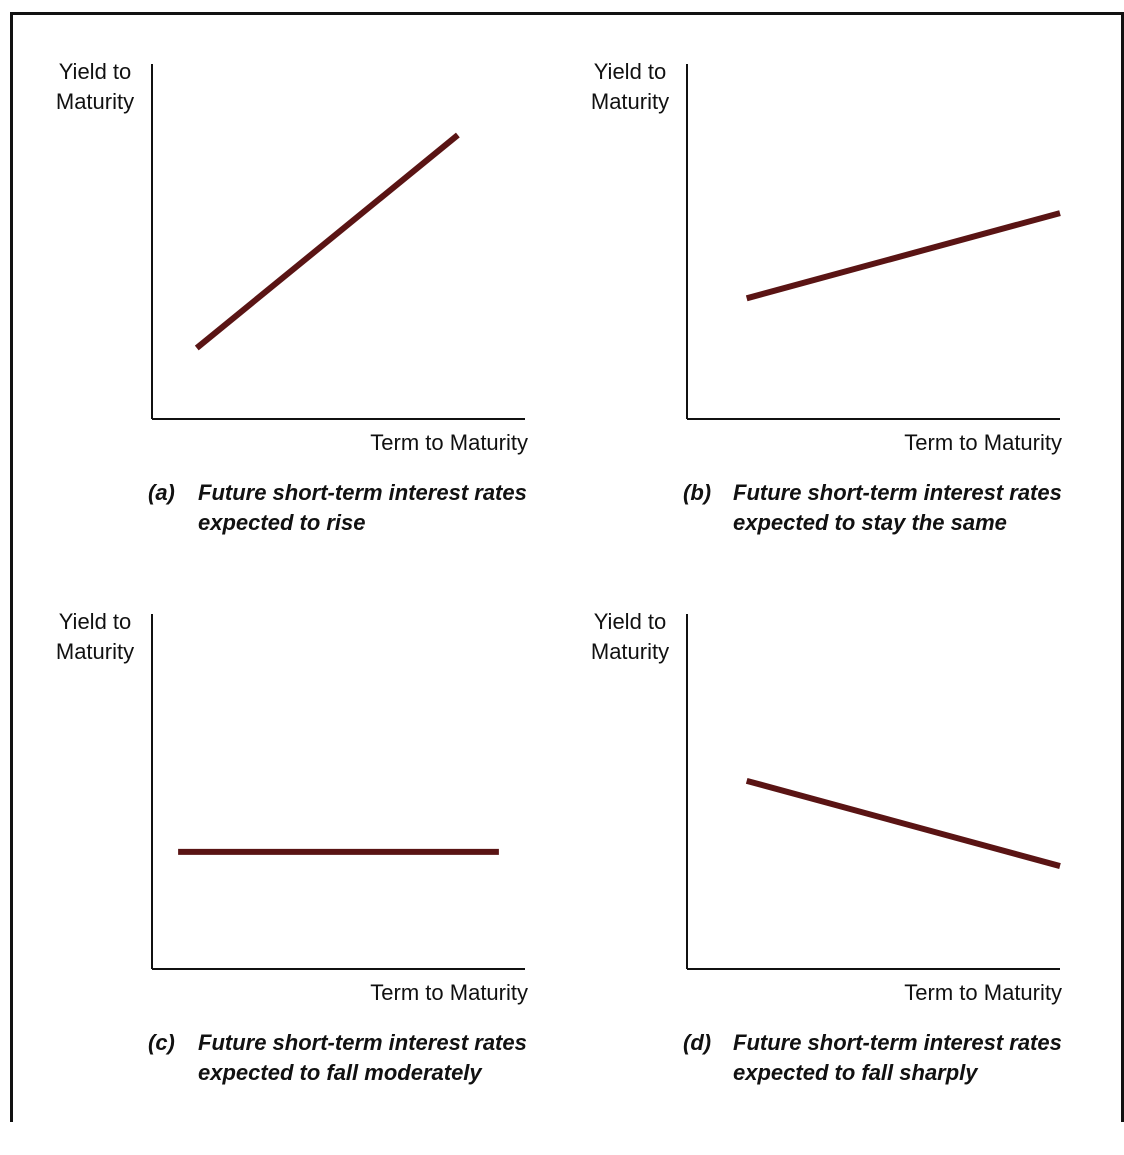 This screenshot has width=1124, height=1155. I want to click on caption-letter: (d), so click(697, 1042).